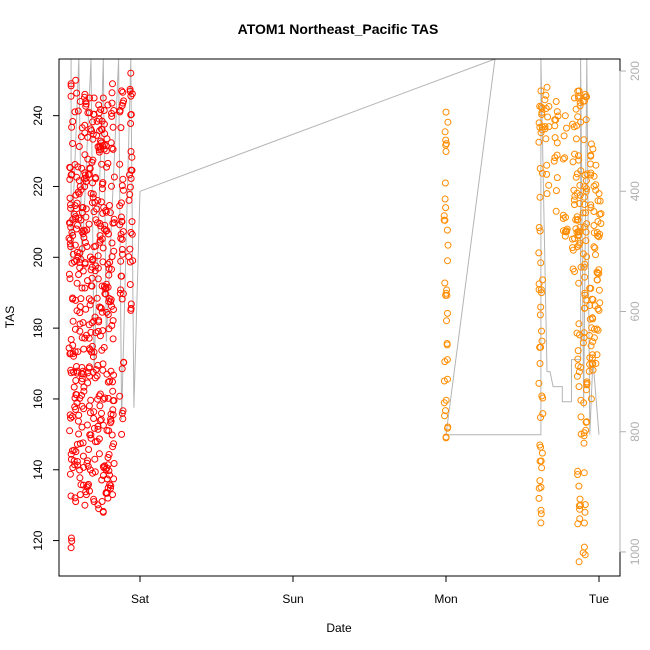 The image size is (650, 650). Describe the element at coordinates (140, 599) in the screenshot. I see `x-tick-label: Sat` at that location.